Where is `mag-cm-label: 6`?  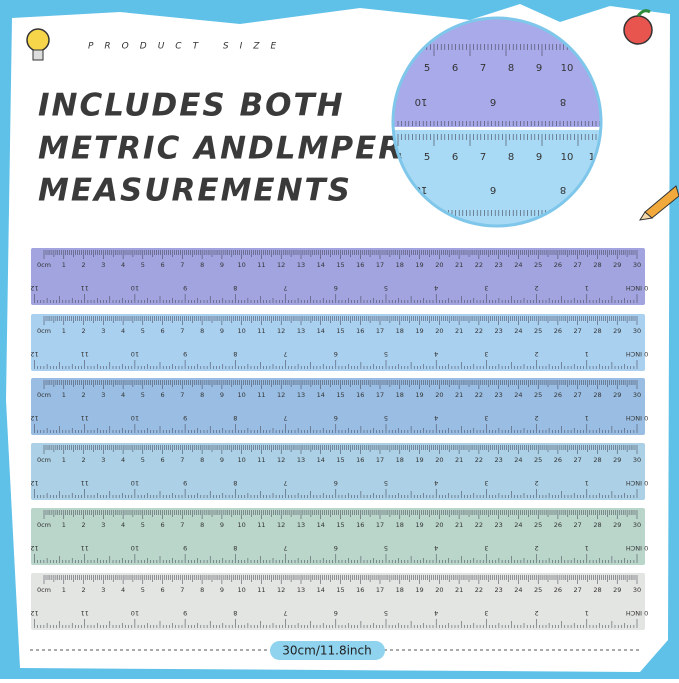 mag-cm-label: 6 is located at coordinates (455, 157).